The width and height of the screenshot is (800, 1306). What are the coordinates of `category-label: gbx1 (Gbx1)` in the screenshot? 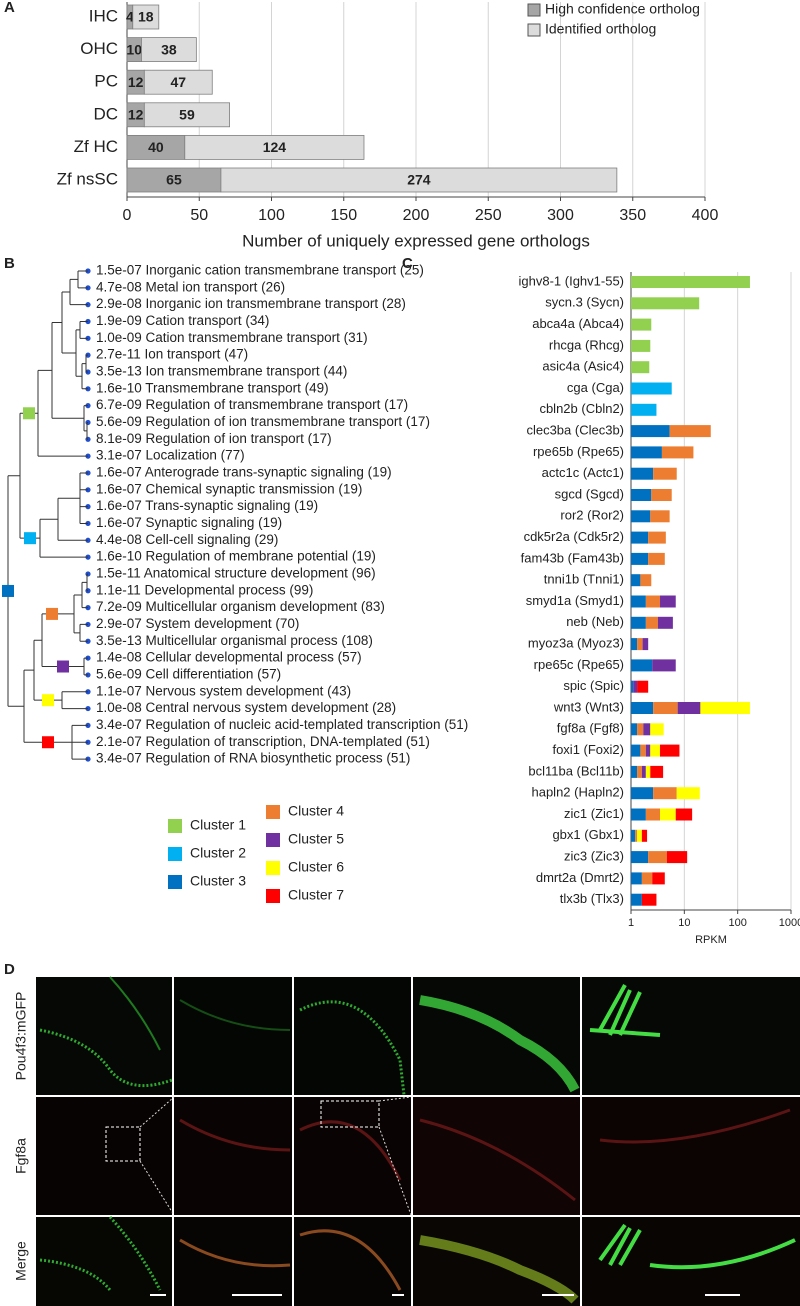 It's located at (588, 834).